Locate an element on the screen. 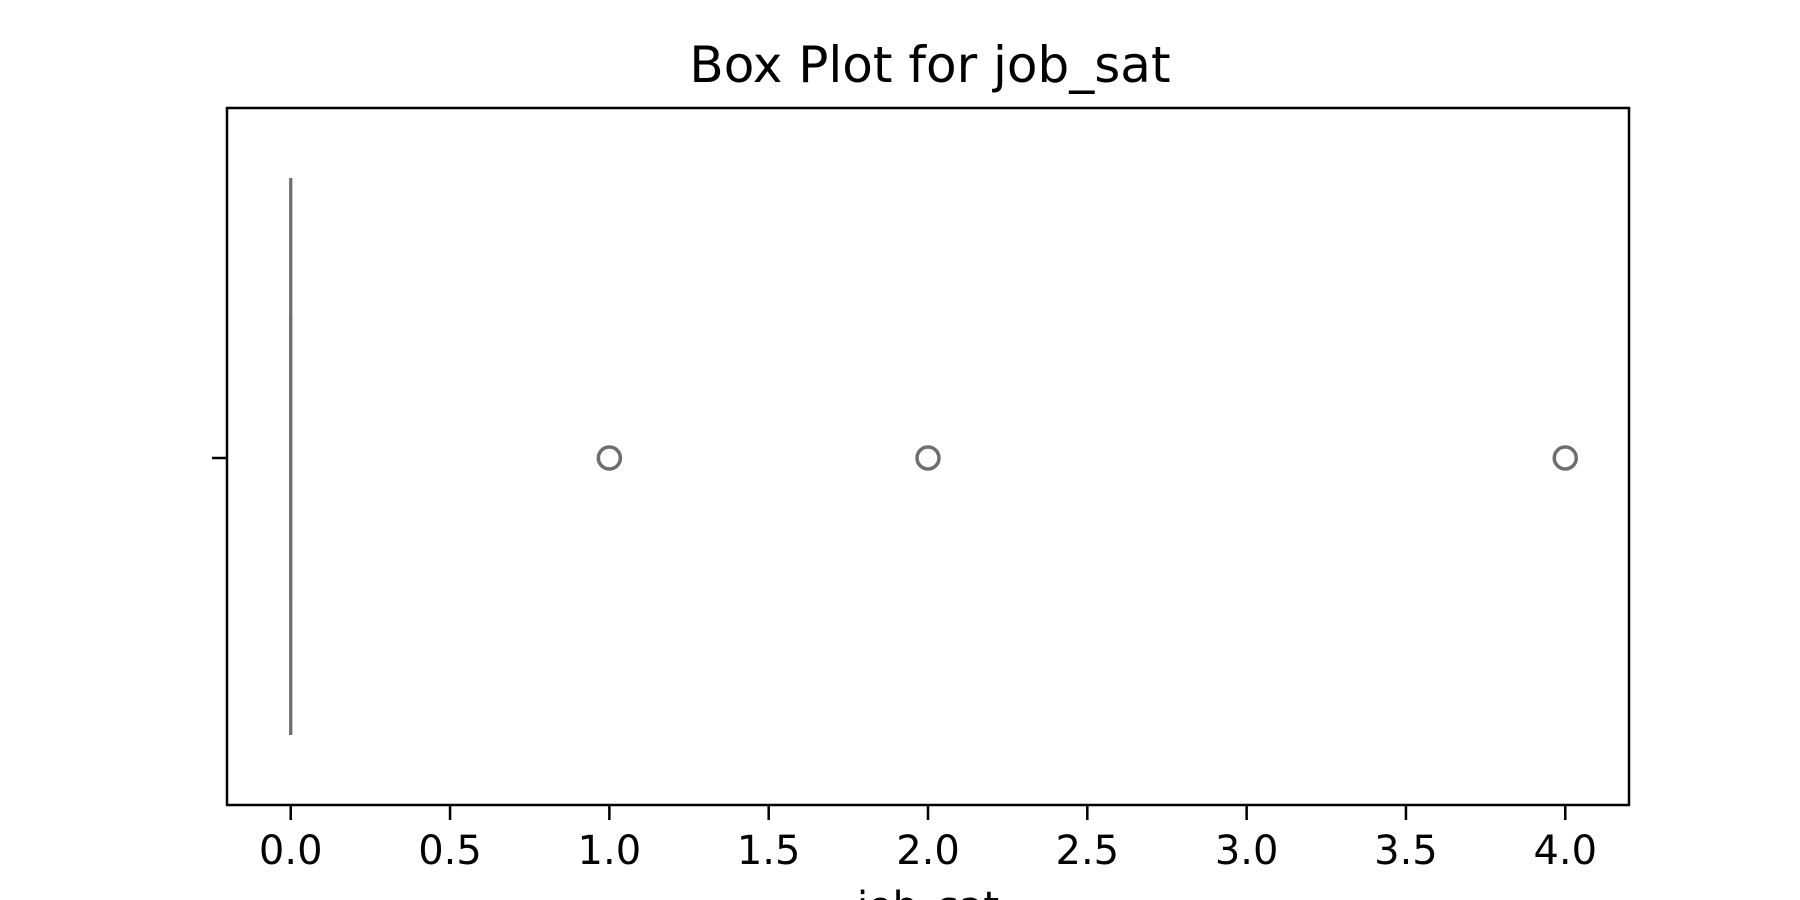 The width and height of the screenshot is (1800, 900). x-tick-label: 1.0 is located at coordinates (610, 851).